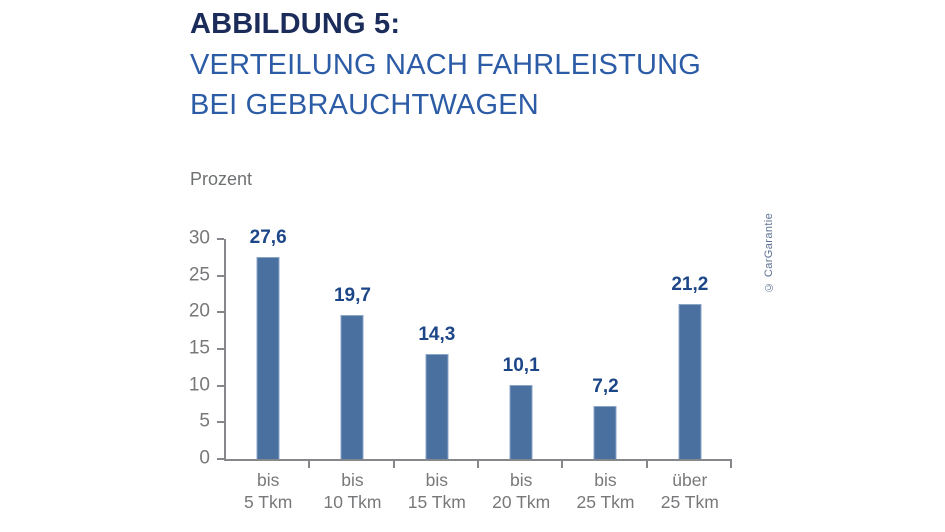  I want to click on bar-column: 19,7 bis 10 Tkm, so click(352, 375).